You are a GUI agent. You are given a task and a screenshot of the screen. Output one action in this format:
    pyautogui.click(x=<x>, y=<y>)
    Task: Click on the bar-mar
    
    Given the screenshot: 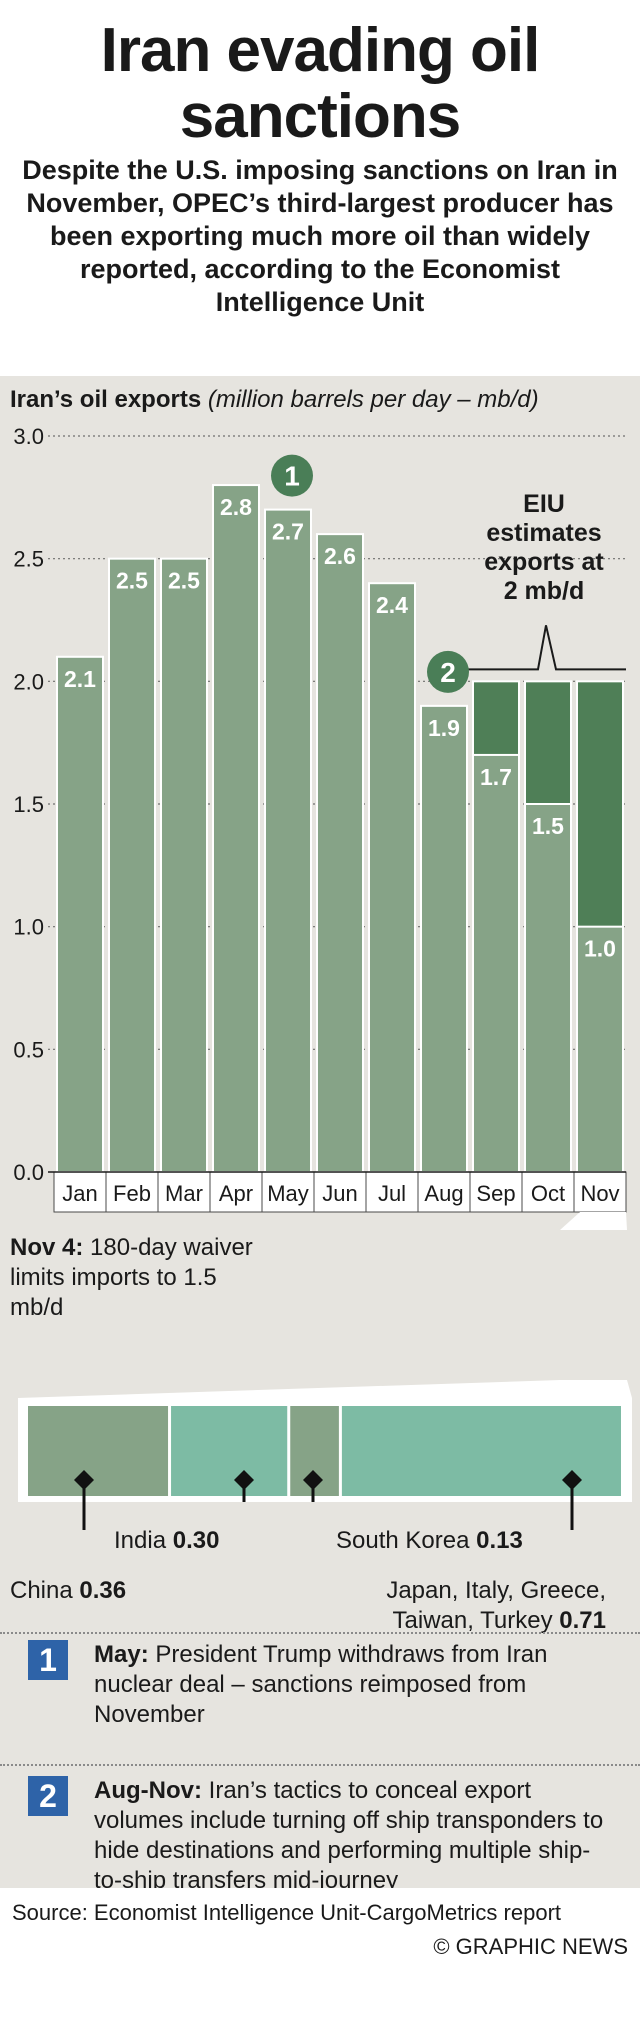 What is the action you would take?
    pyautogui.click(x=184, y=865)
    